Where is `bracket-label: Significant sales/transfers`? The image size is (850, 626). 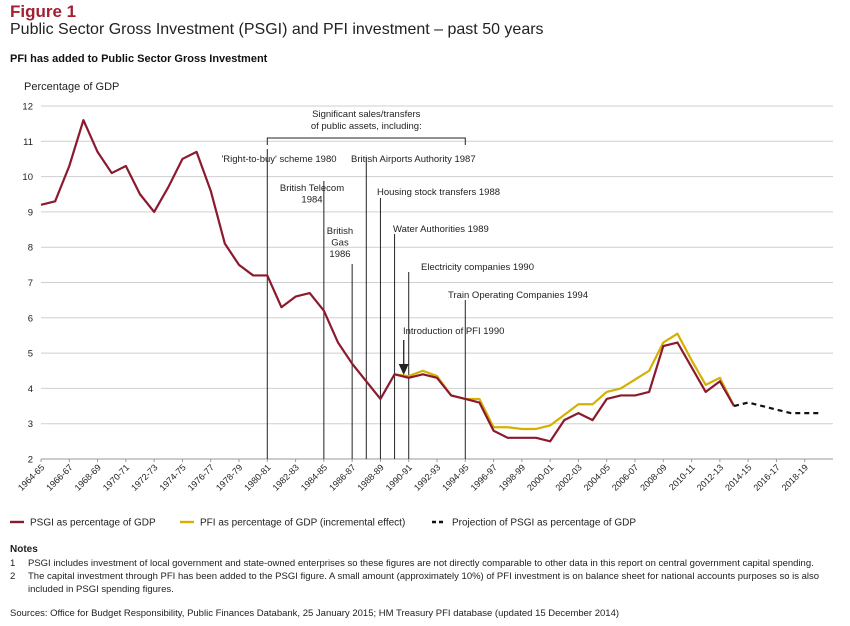 bracket-label: Significant sales/transfers is located at coordinates (366, 114).